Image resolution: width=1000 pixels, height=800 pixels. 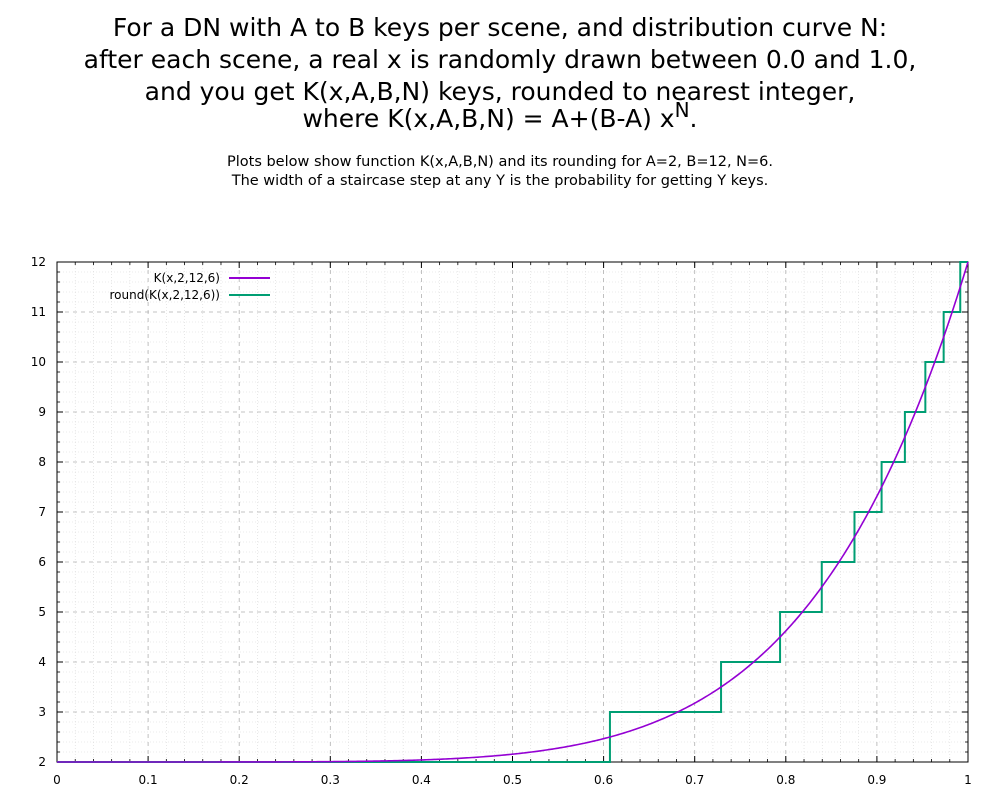 What do you see at coordinates (148, 780) in the screenshot?
I see `x-tick-label: 0.1` at bounding box center [148, 780].